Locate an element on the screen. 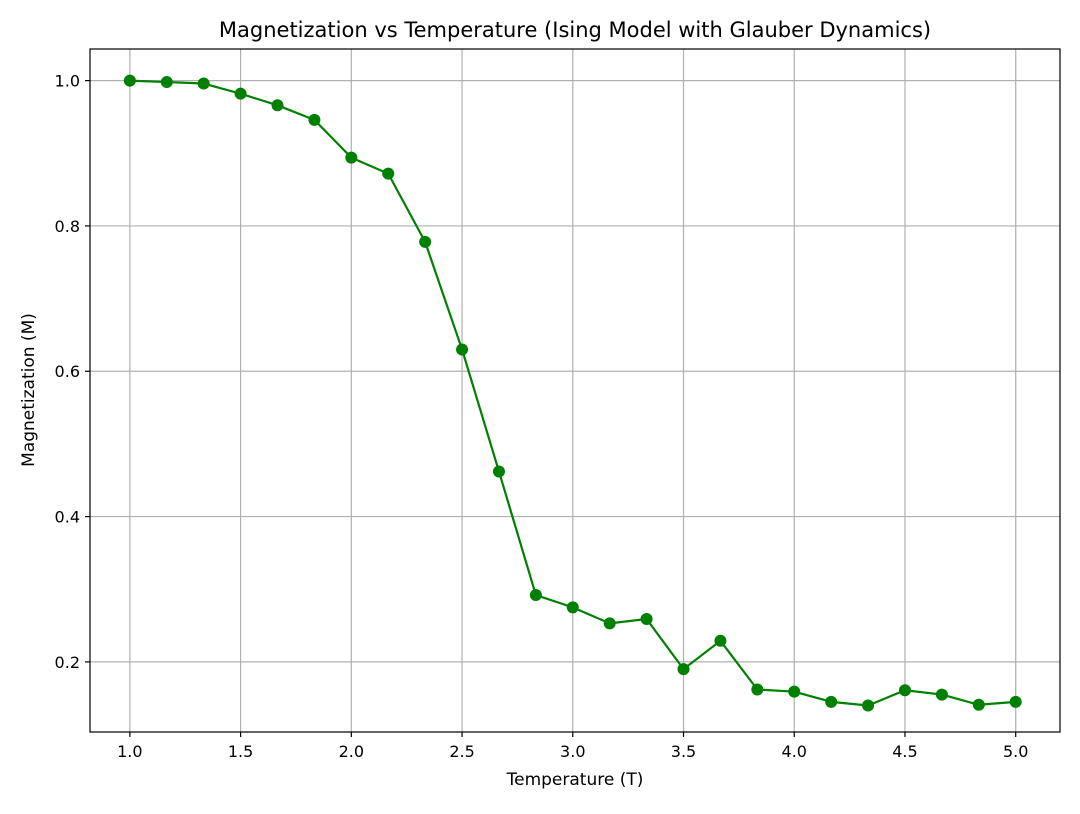 This screenshot has width=1080, height=814. x-tick-label: 2.0 is located at coordinates (351, 751).